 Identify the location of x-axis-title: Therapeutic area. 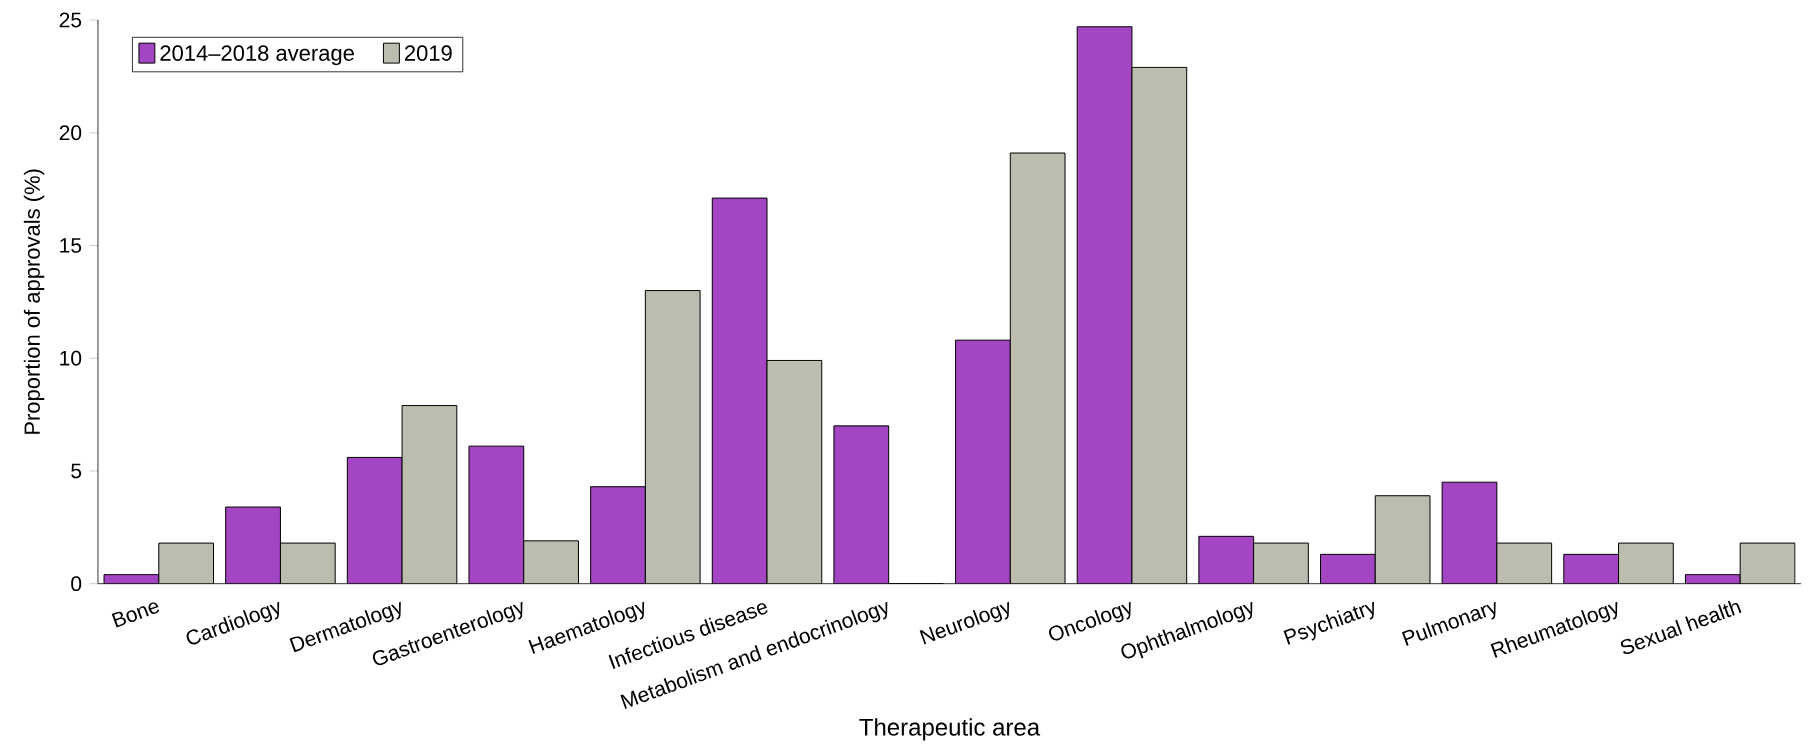
(950, 729).